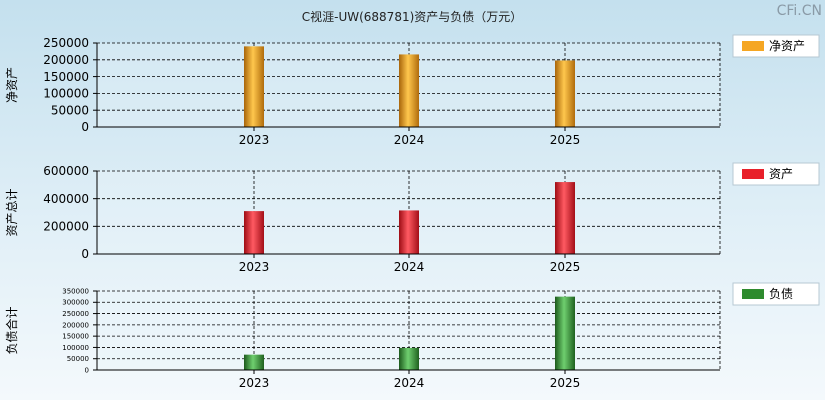 This screenshot has width=825, height=400. Describe the element at coordinates (66, 199) in the screenshot. I see `y-tick-label: 400000` at that location.